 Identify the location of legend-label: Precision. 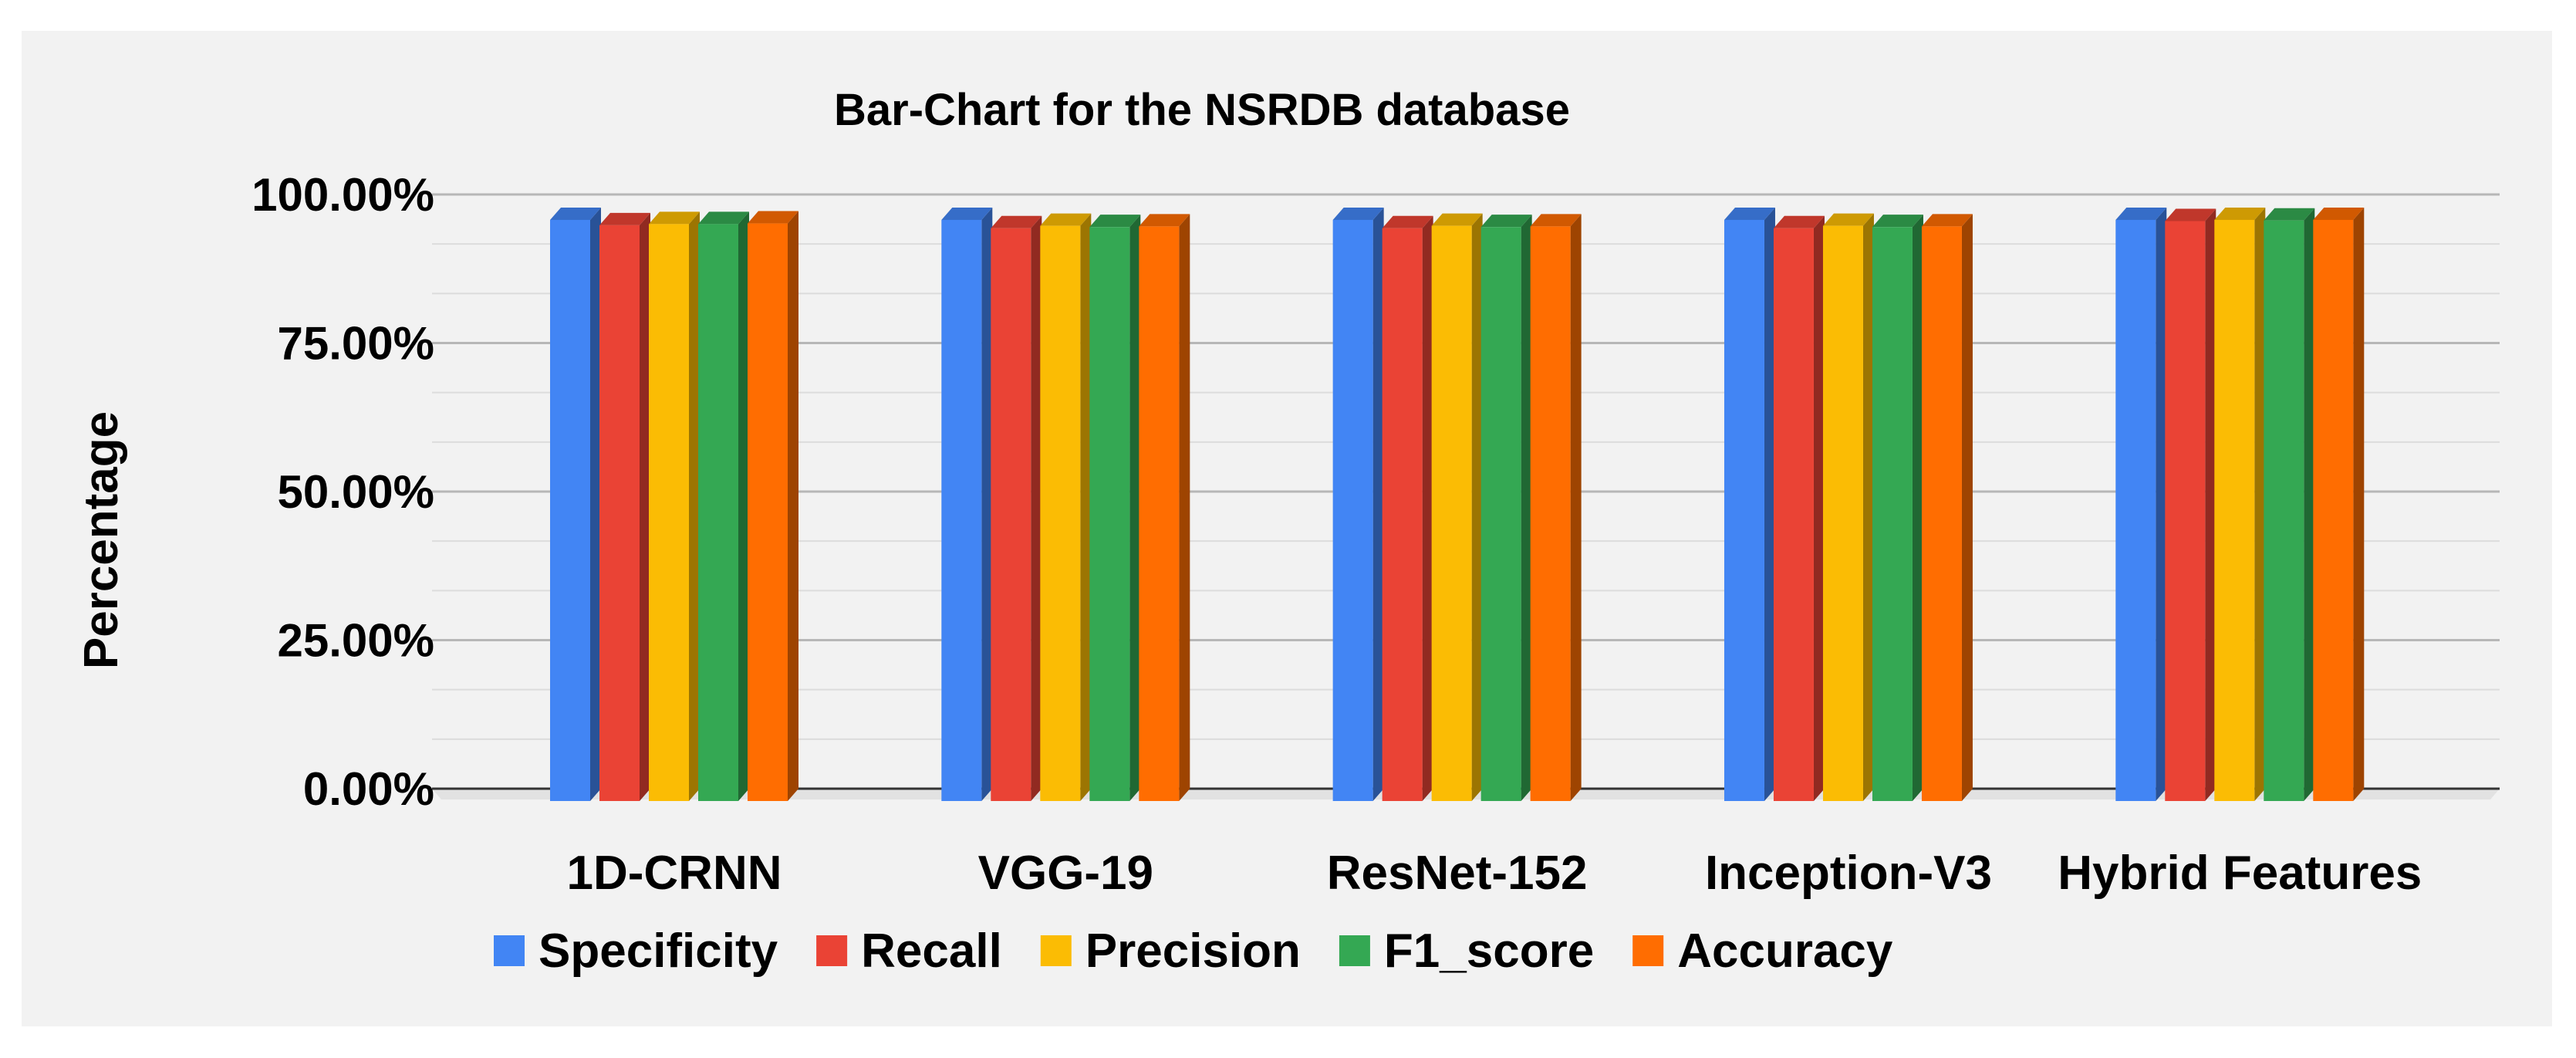
(1193, 951).